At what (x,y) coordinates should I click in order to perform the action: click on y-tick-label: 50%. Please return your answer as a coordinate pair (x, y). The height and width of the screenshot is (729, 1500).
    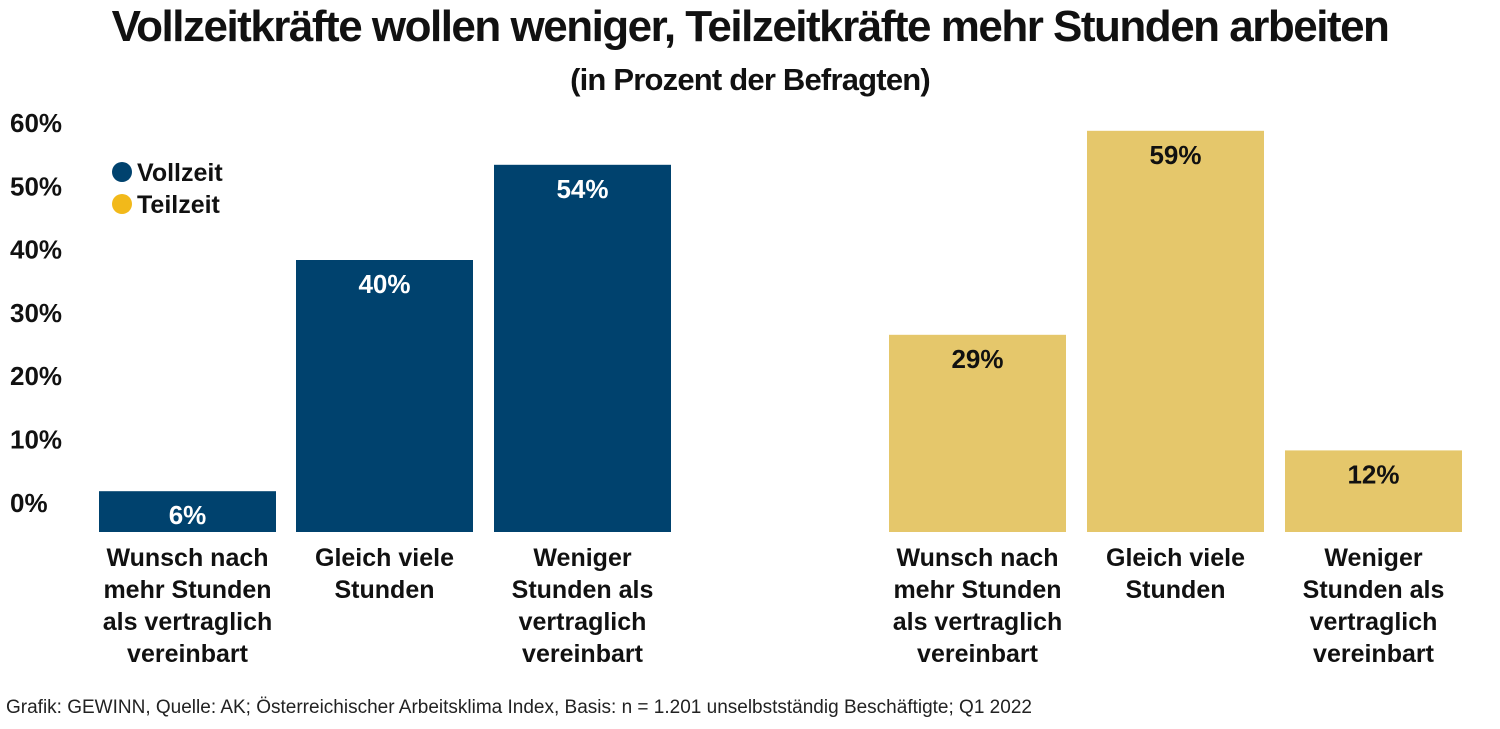
    Looking at the image, I should click on (36, 186).